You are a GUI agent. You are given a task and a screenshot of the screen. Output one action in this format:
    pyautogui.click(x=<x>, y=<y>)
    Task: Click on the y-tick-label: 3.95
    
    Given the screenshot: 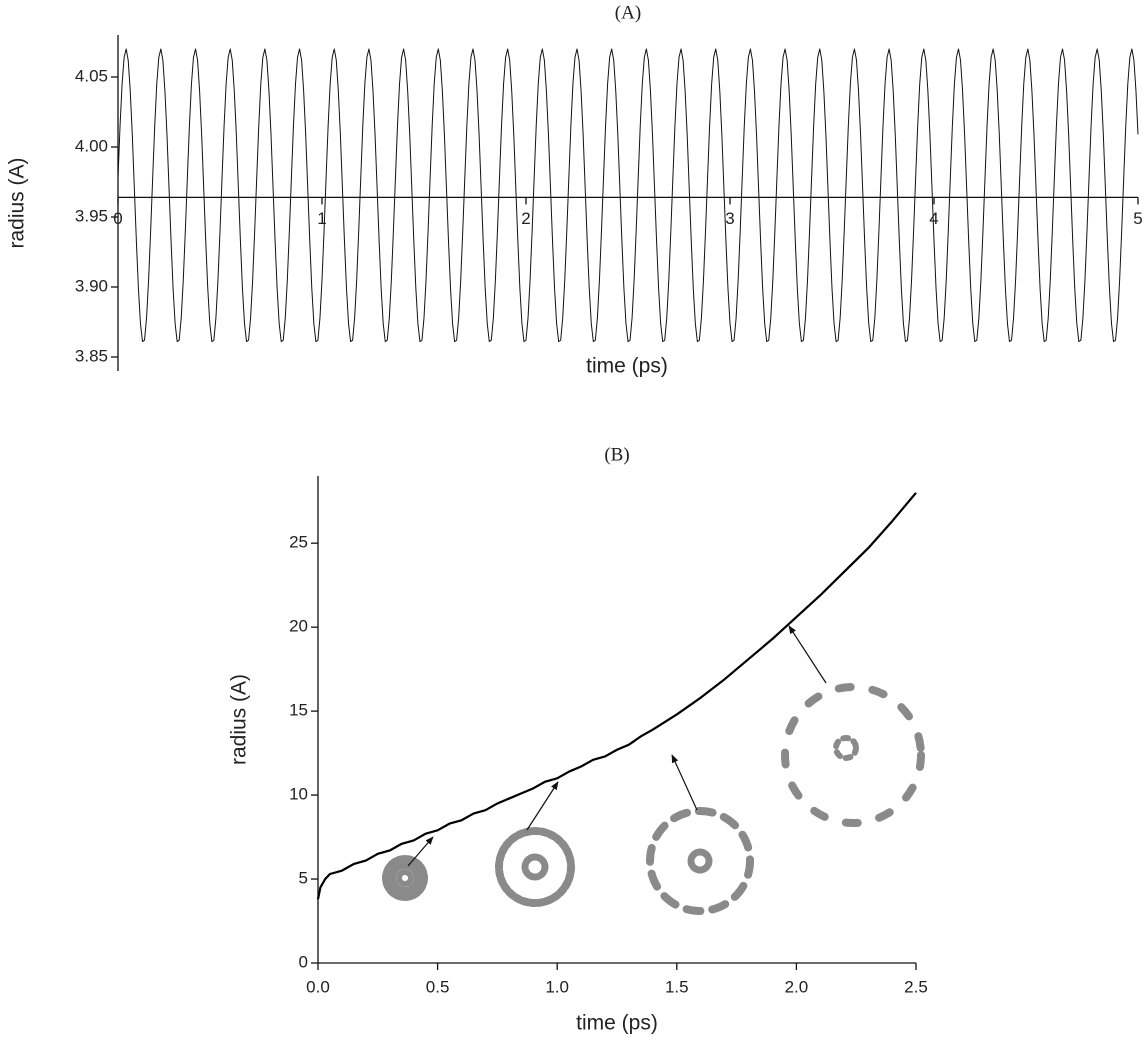 What is the action you would take?
    pyautogui.click(x=91, y=215)
    